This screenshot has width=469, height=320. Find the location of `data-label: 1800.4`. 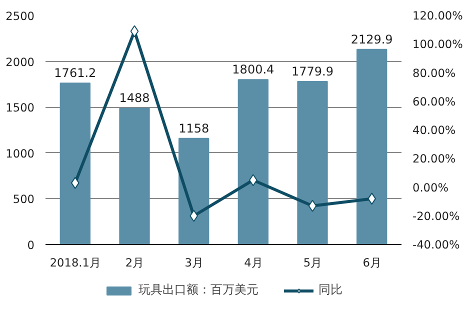

data-label: 1800.4 is located at coordinates (253, 69).